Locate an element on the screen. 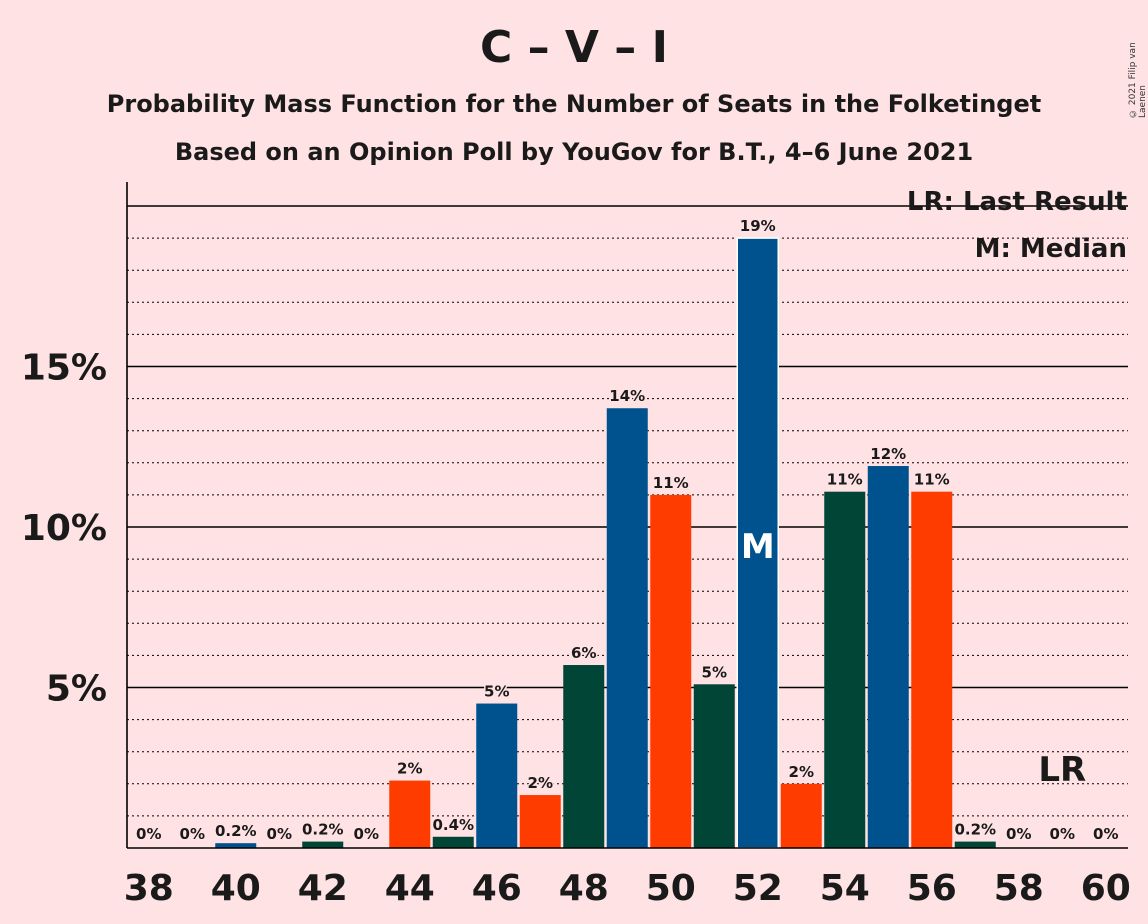 The image size is (1148, 924). bar-value-label: 0.4% is located at coordinates (453, 825).